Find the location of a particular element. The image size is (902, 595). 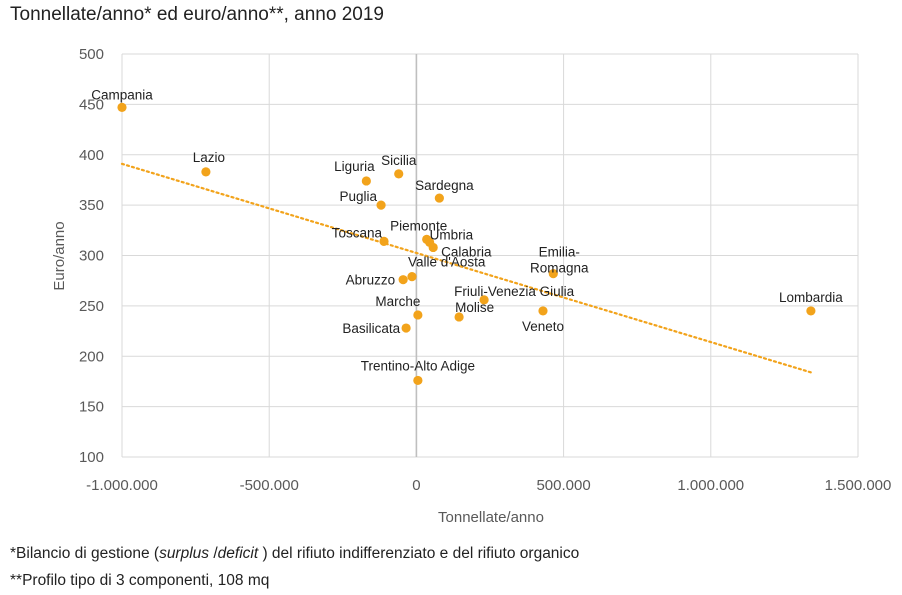

data-point-label: Toscana is located at coordinates (357, 232).